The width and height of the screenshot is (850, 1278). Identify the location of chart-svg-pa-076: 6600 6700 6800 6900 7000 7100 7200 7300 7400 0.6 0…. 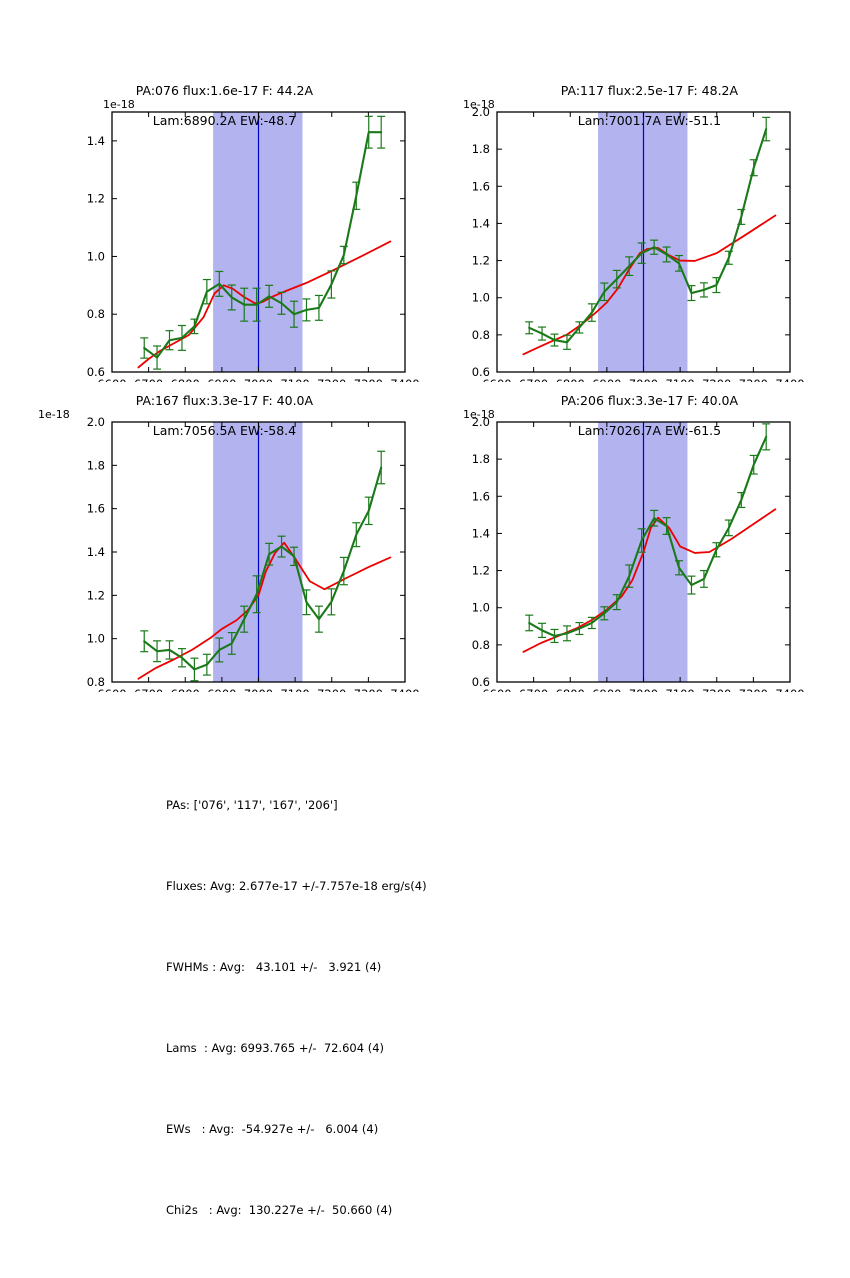
(253, 246).